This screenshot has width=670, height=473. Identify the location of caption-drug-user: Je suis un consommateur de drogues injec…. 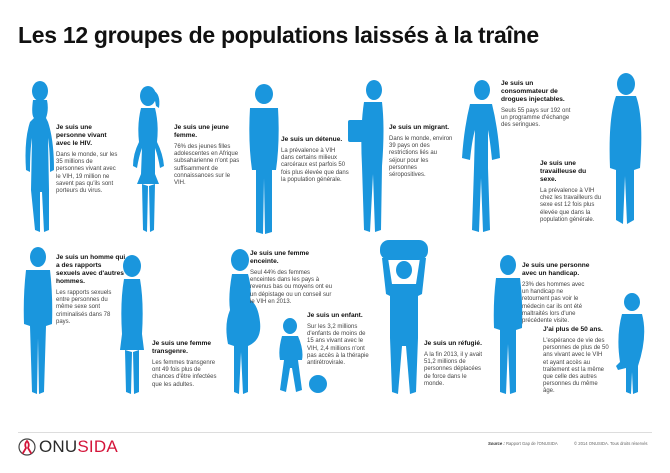
(536, 105).